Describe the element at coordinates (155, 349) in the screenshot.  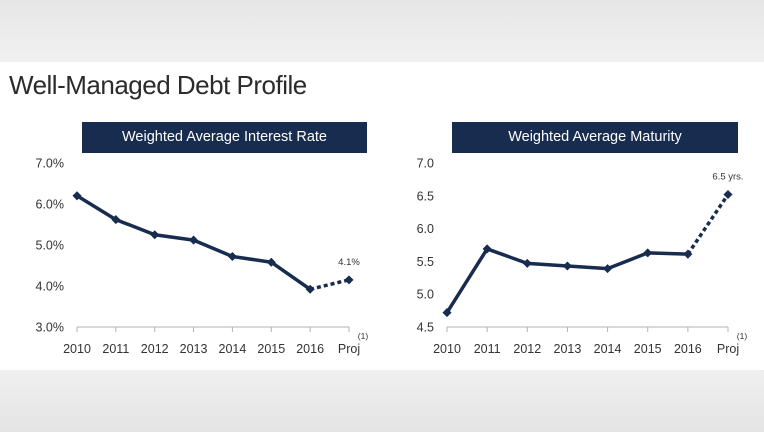
I see `rate-x-tick-label: 2012` at that location.